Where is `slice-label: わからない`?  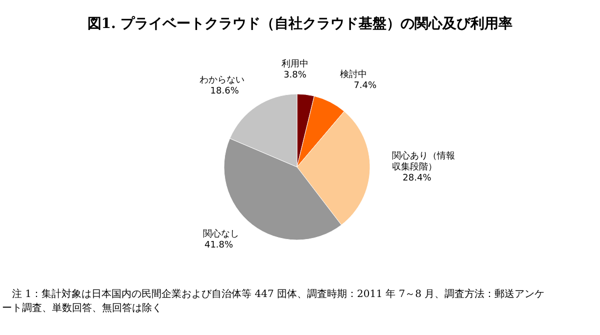
slice-label: わからない is located at coordinates (222, 80).